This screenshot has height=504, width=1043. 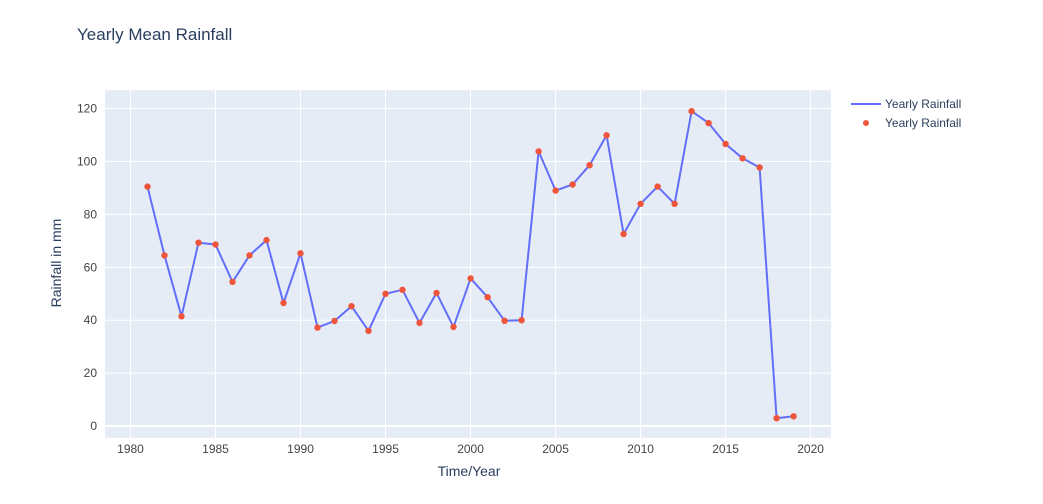 I want to click on y-tick-label: 20, so click(x=91, y=373).